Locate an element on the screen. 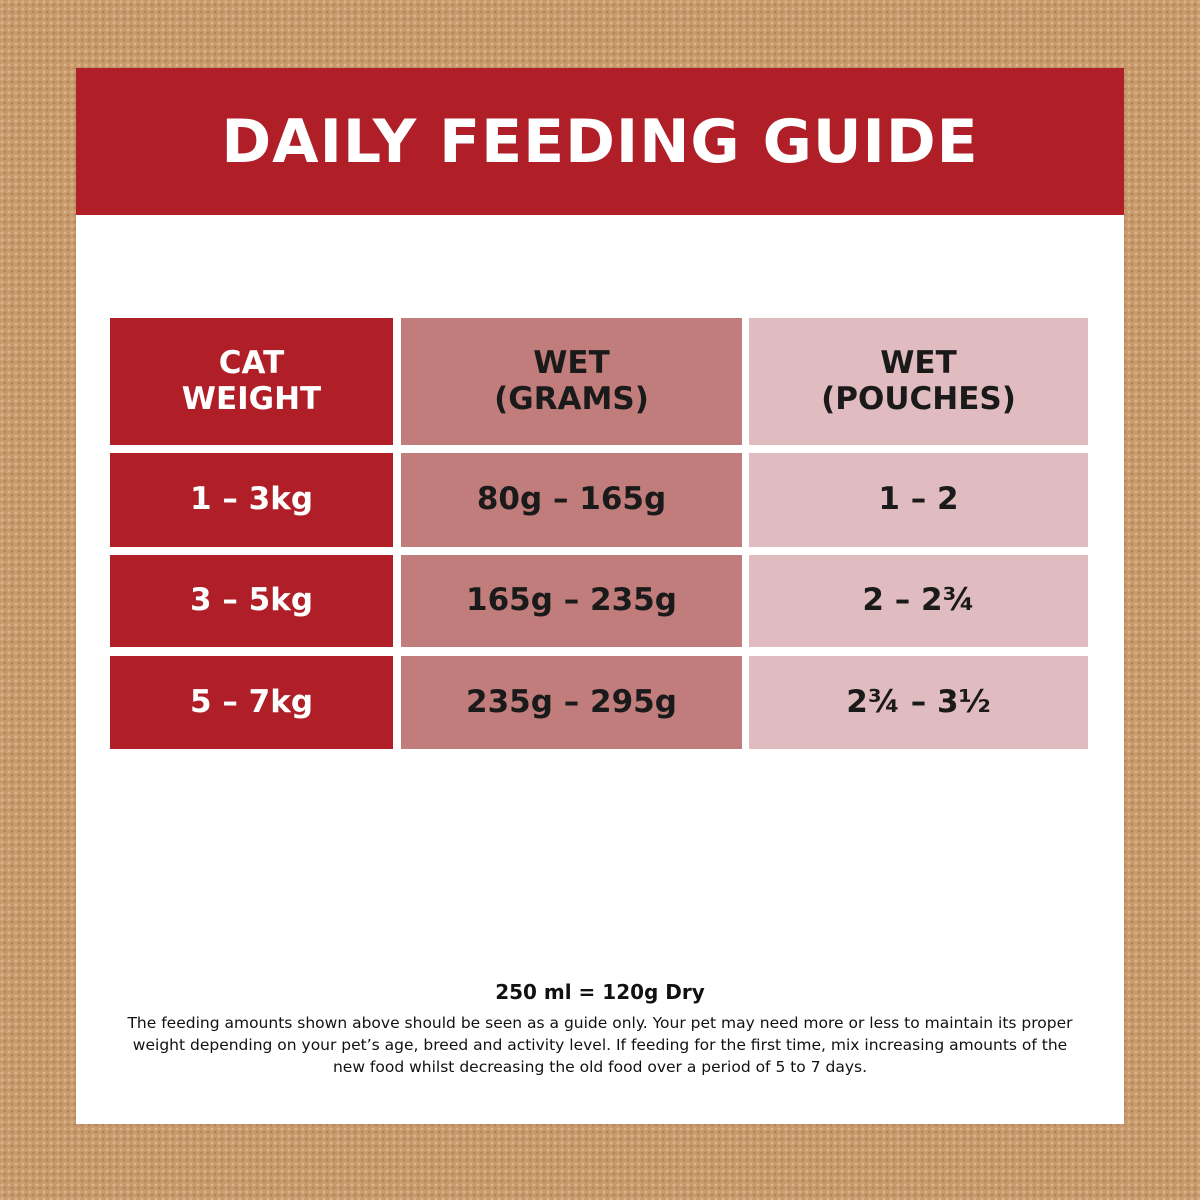 This screenshot has height=1200, width=1200. table-cell: 235g – 295g is located at coordinates (571, 702).